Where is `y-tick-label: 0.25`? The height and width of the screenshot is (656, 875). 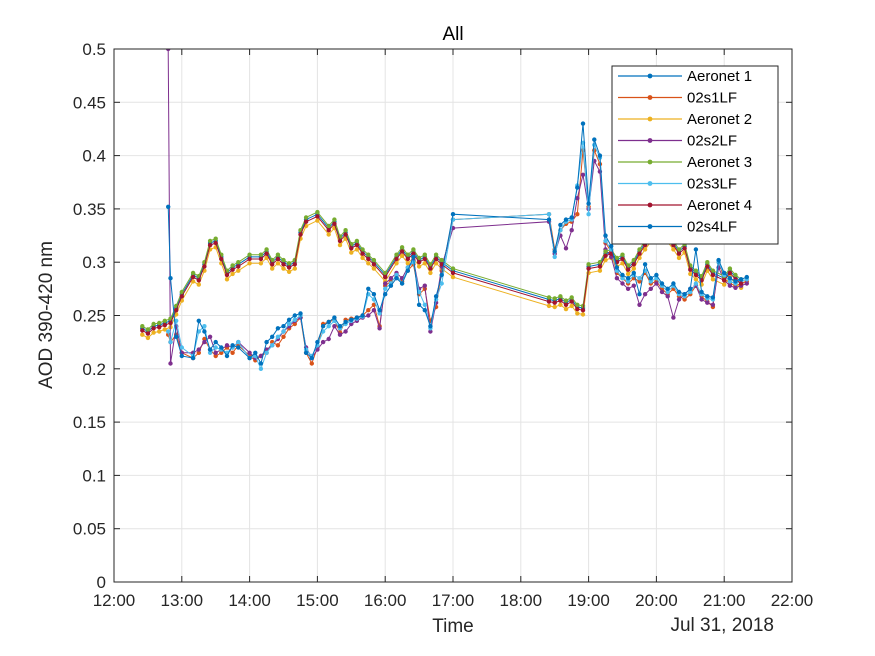 y-tick-label: 0.25 is located at coordinates (89, 316).